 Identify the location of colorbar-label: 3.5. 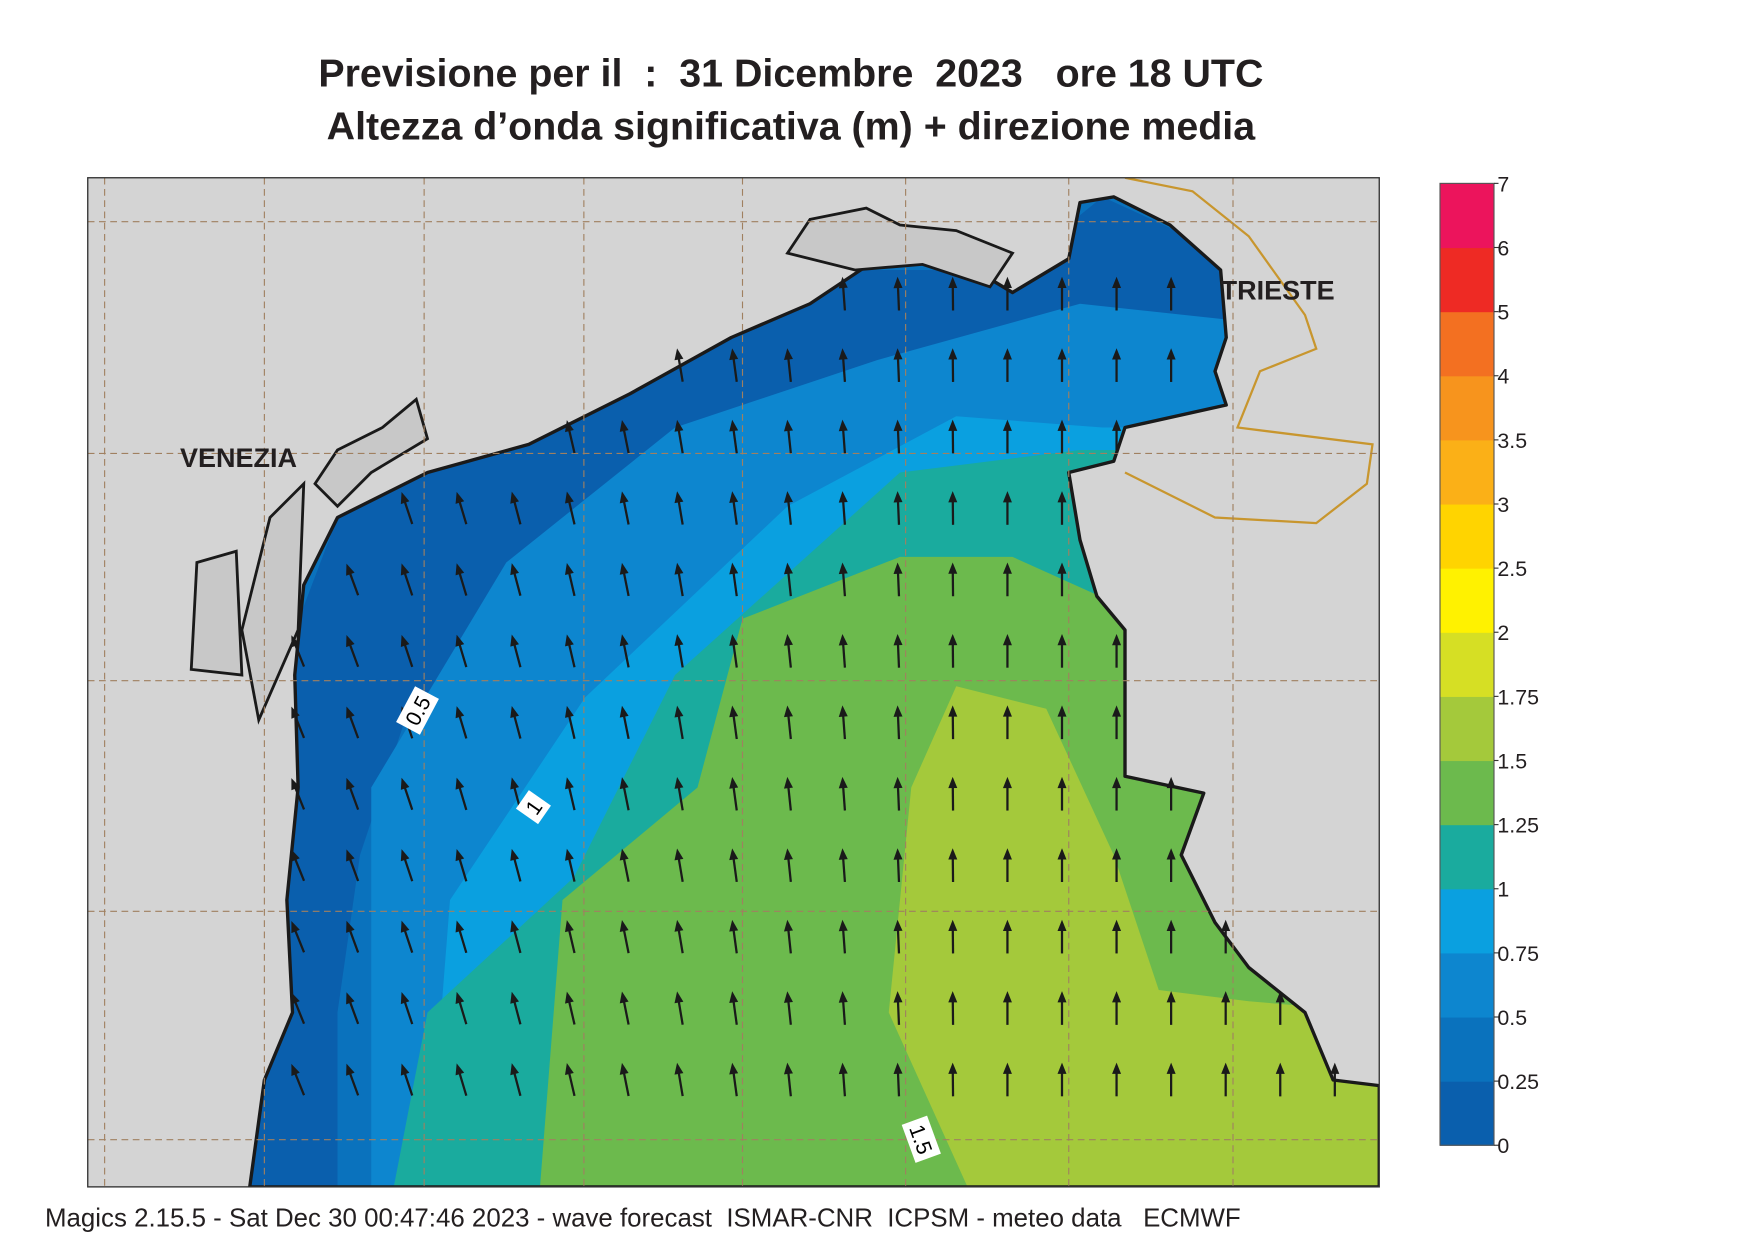
(1512, 441).